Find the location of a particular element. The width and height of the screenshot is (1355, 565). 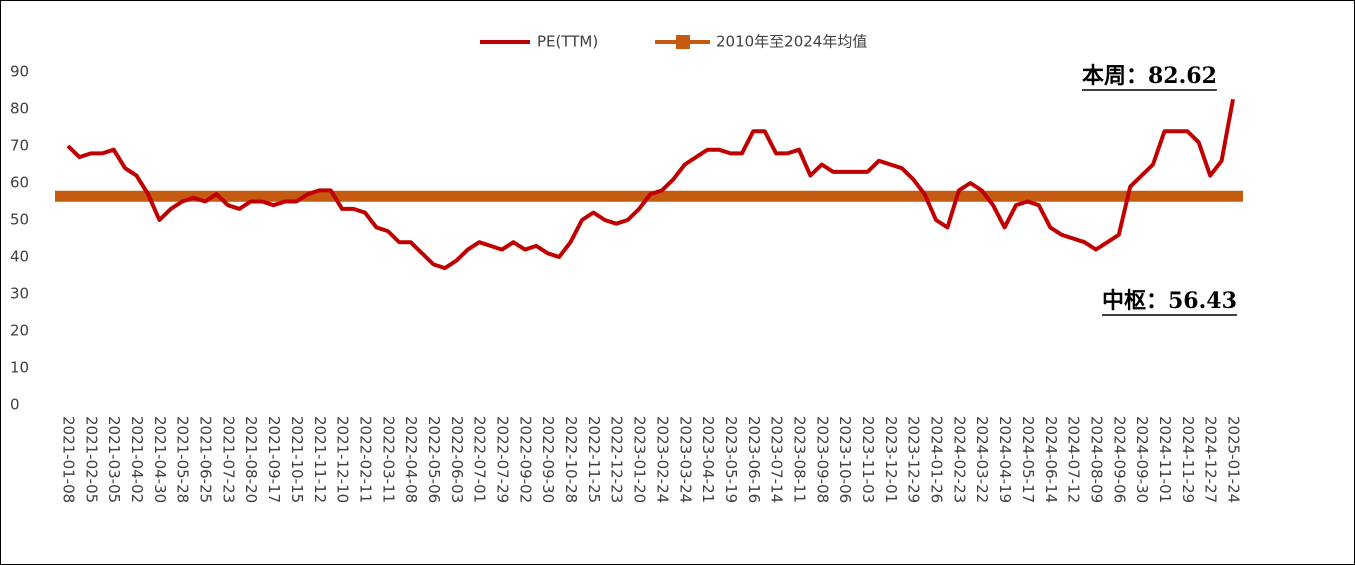

x-tick-label: 2022-09-30 is located at coordinates (548, 459).